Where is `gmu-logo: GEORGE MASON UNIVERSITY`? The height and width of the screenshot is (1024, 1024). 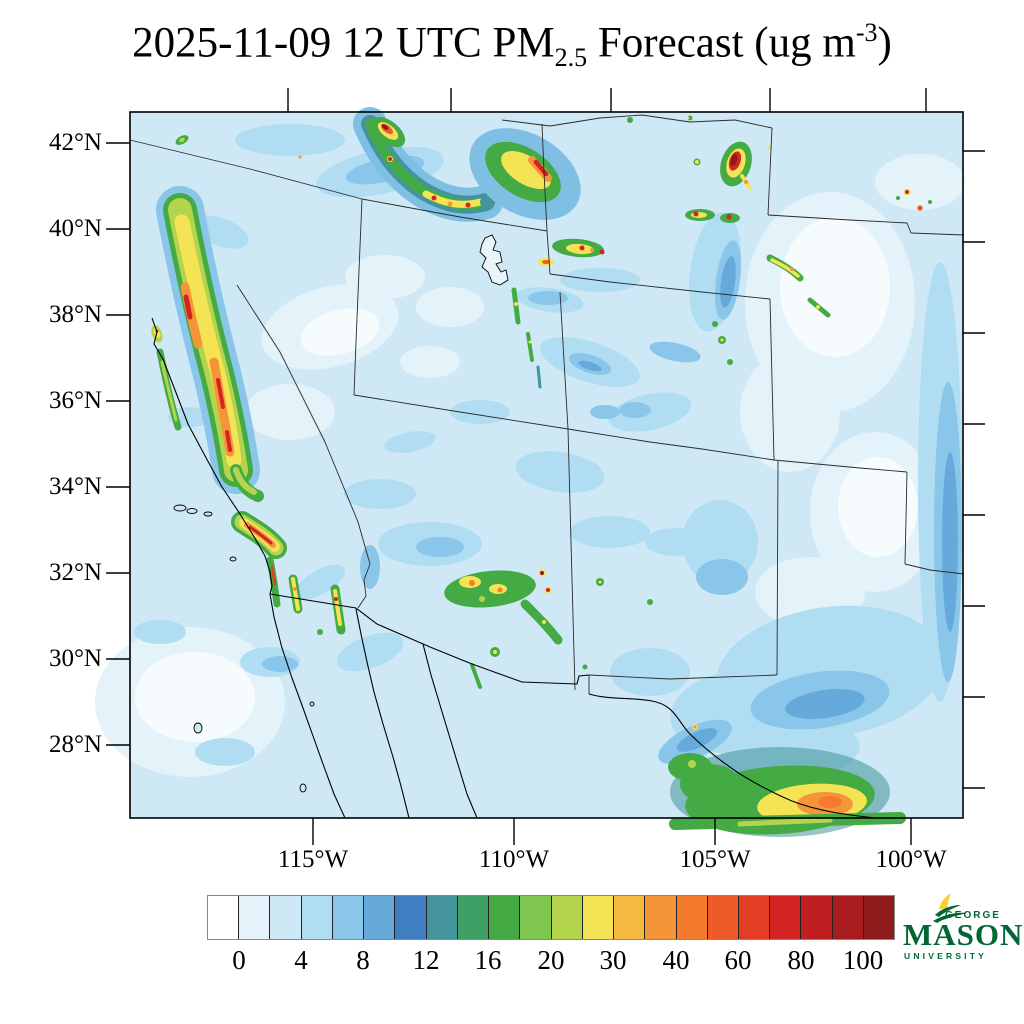 gmu-logo: GEORGE MASON UNIVERSITY is located at coordinates (961, 933).